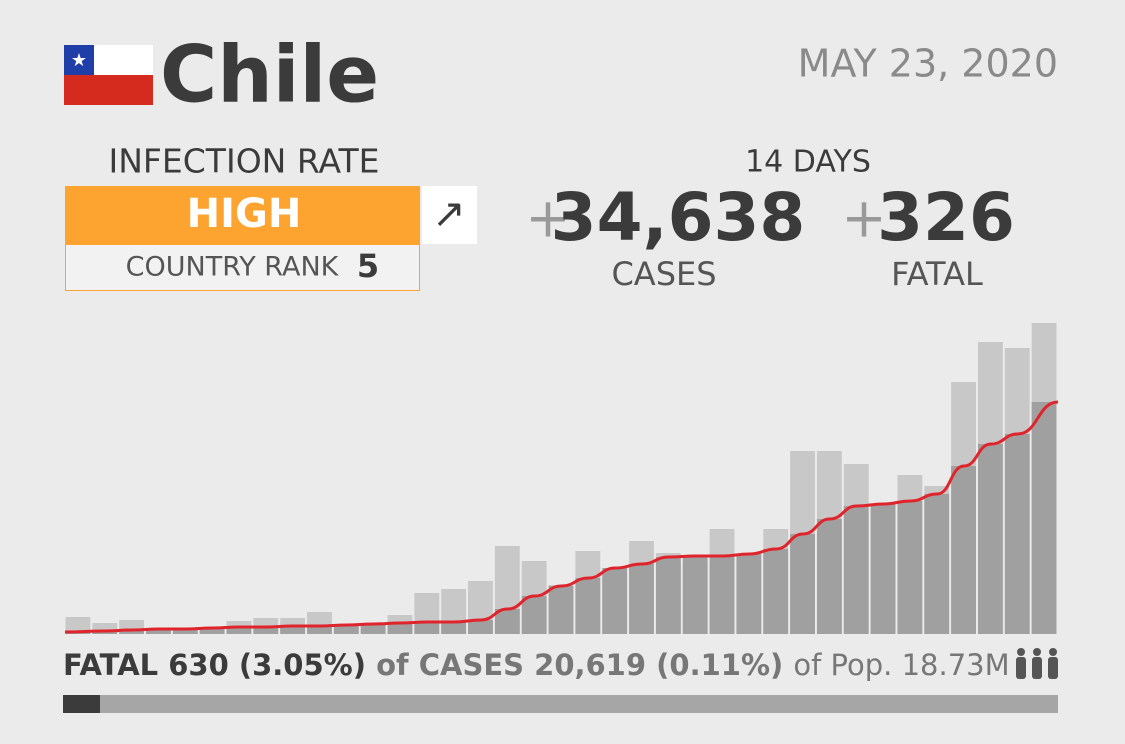  I want to click on infection-label: INFECTION RATE, so click(244, 161).